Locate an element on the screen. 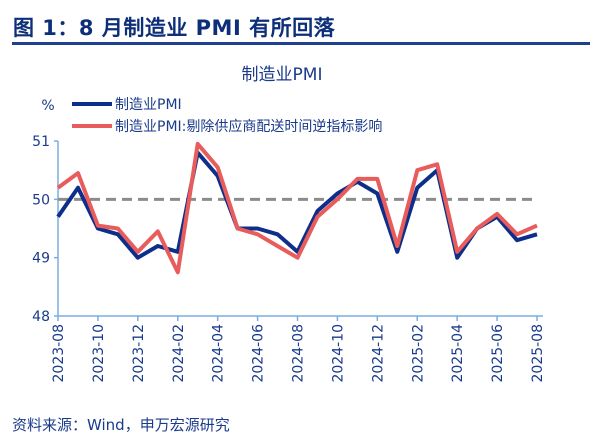 Image resolution: width=600 pixels, height=444 pixels. x-tick-label: 2023-12 is located at coordinates (139, 353).